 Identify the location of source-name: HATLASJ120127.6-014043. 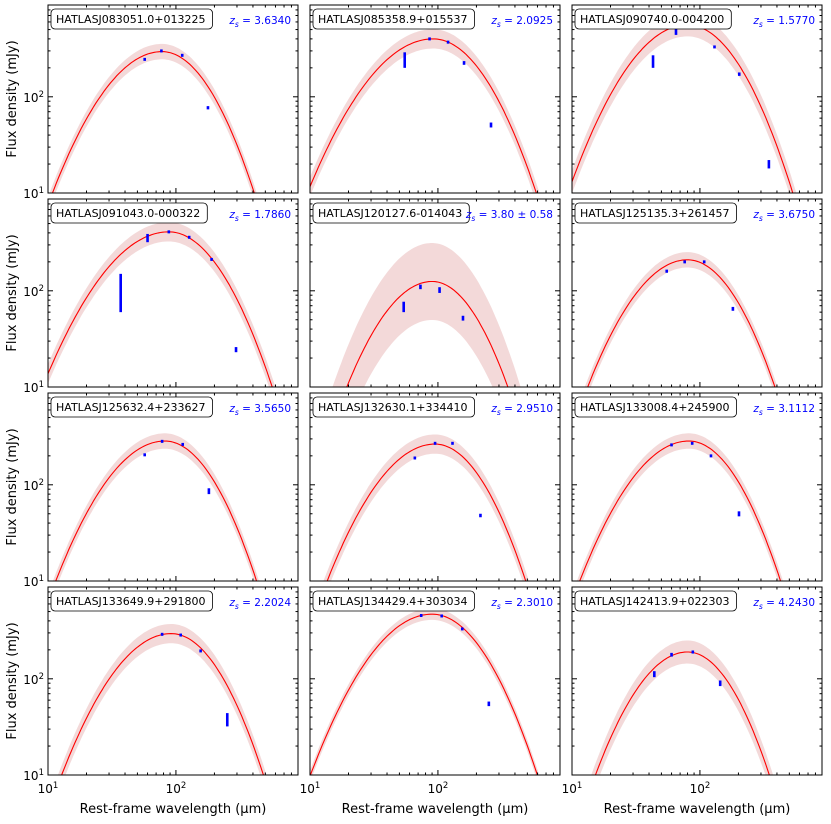
(390, 213).